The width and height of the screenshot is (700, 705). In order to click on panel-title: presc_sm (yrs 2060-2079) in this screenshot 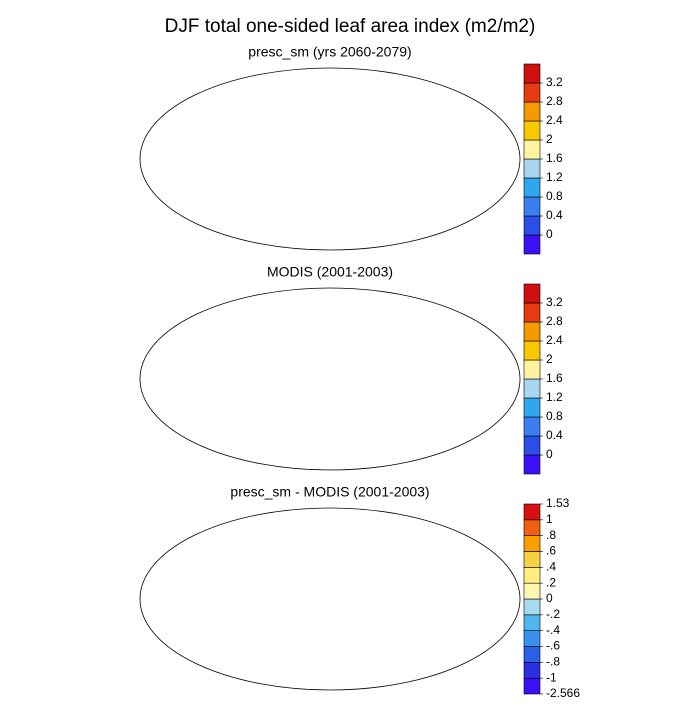, I will do `click(329, 52)`.